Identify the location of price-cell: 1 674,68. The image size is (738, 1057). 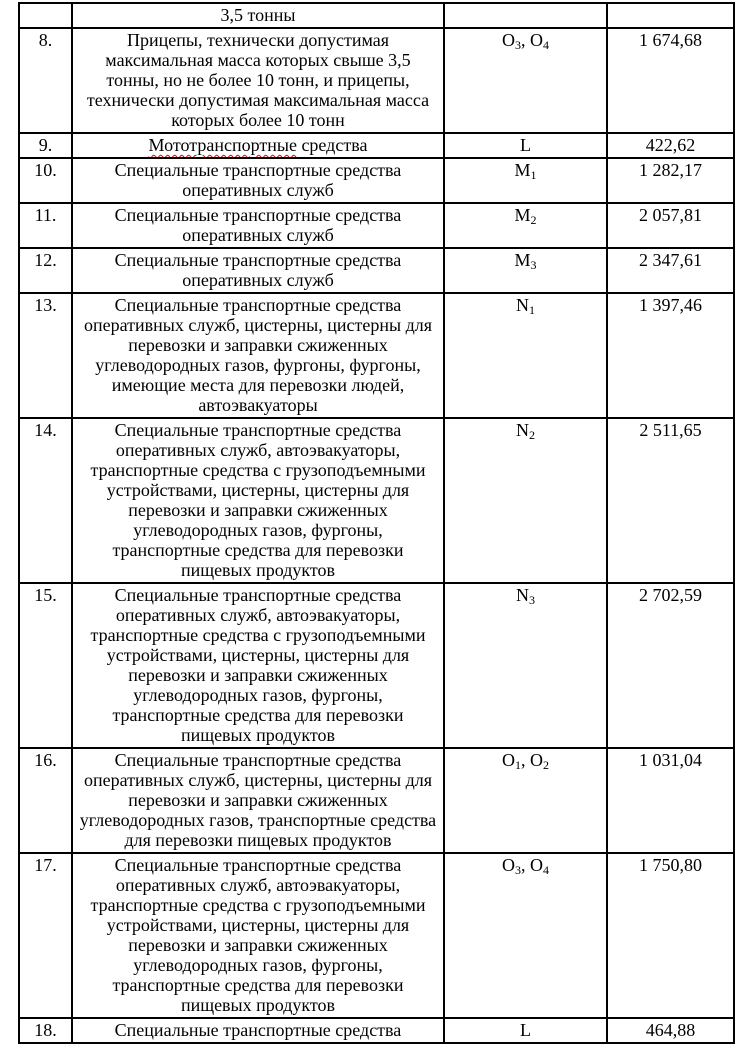
(670, 80).